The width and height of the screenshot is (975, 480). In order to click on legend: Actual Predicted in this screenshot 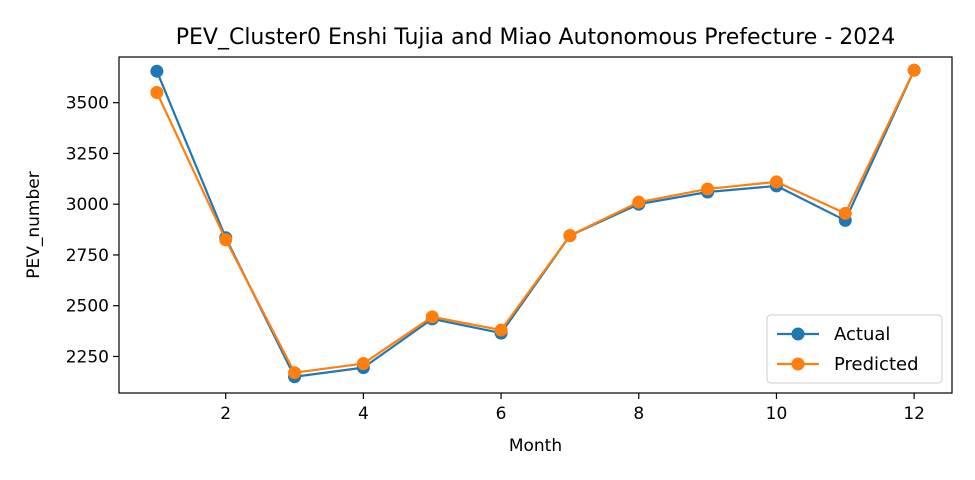, I will do `click(854, 349)`.